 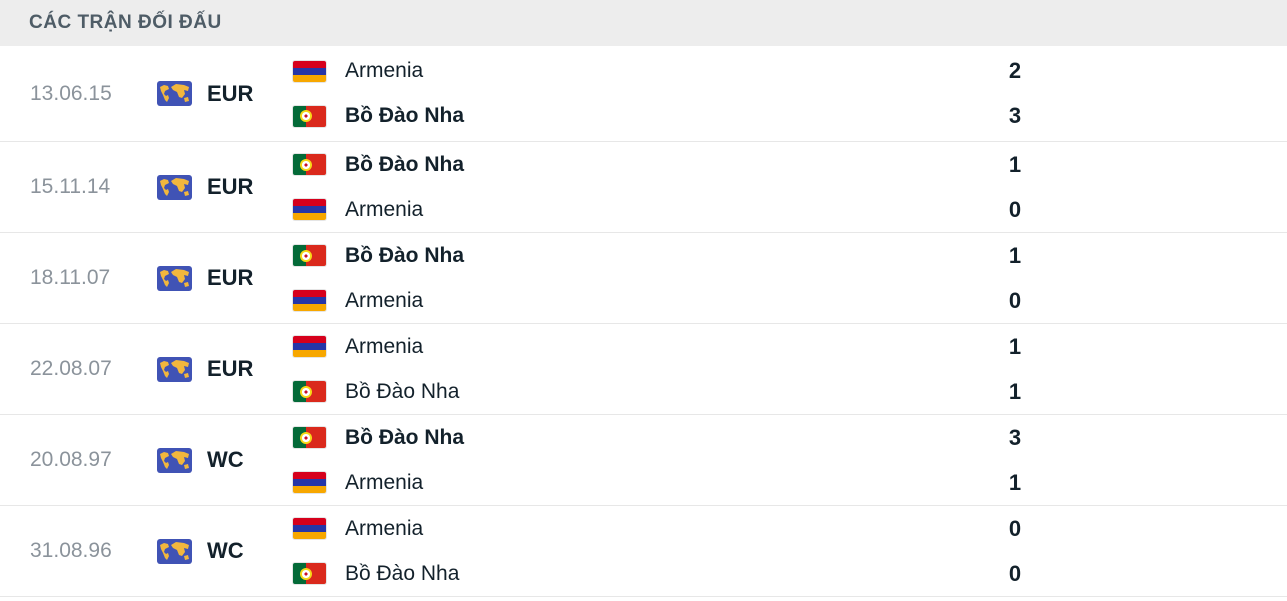 What do you see at coordinates (71, 550) in the screenshot?
I see `match-date: 31.08.96` at bounding box center [71, 550].